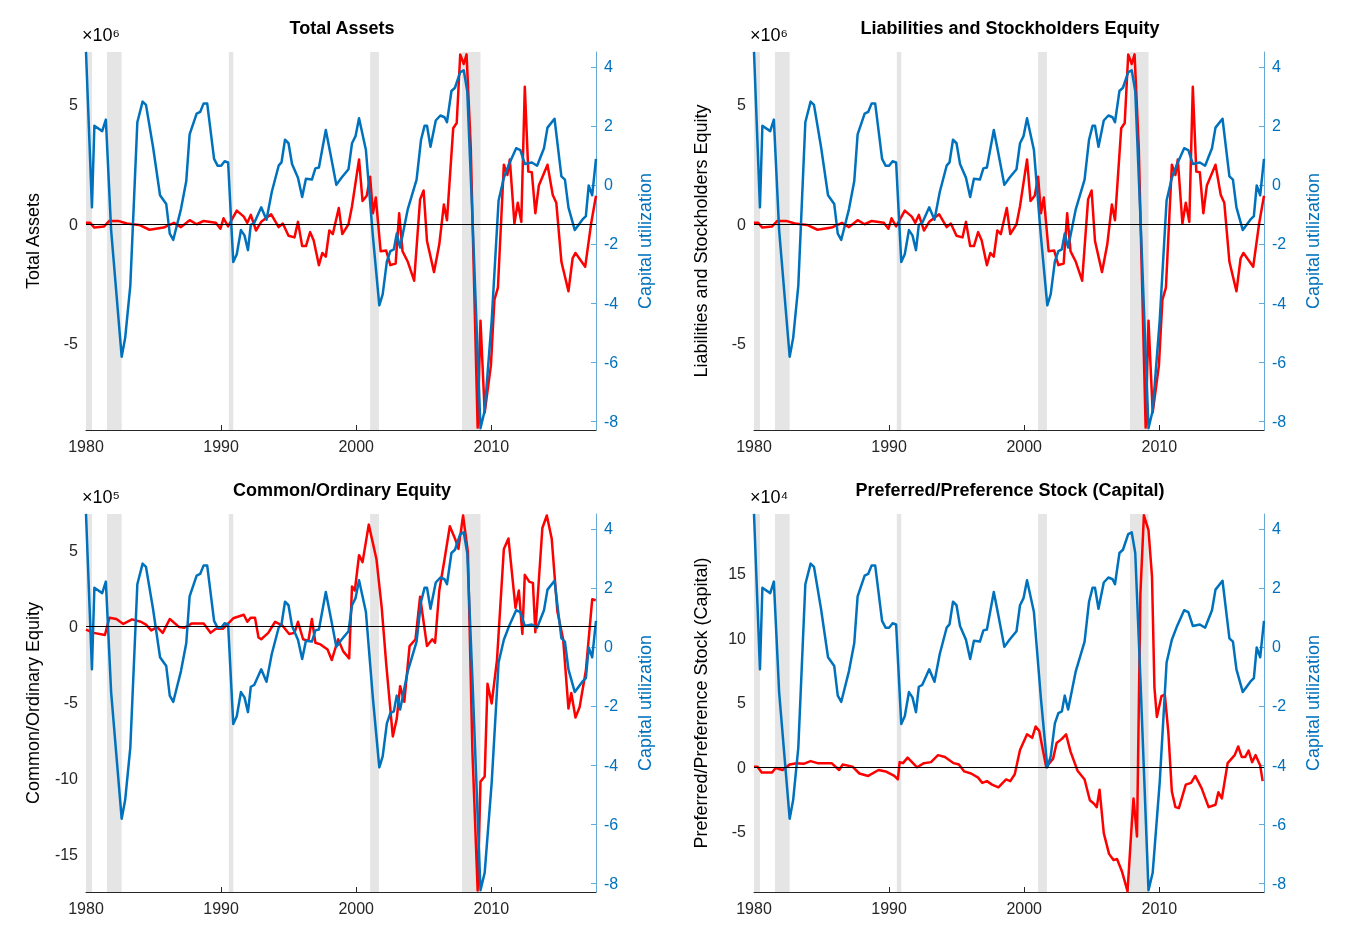 Image resolution: width=1352 pixels, height=947 pixels. I want to click on y-tick-label: 10, so click(737, 638).